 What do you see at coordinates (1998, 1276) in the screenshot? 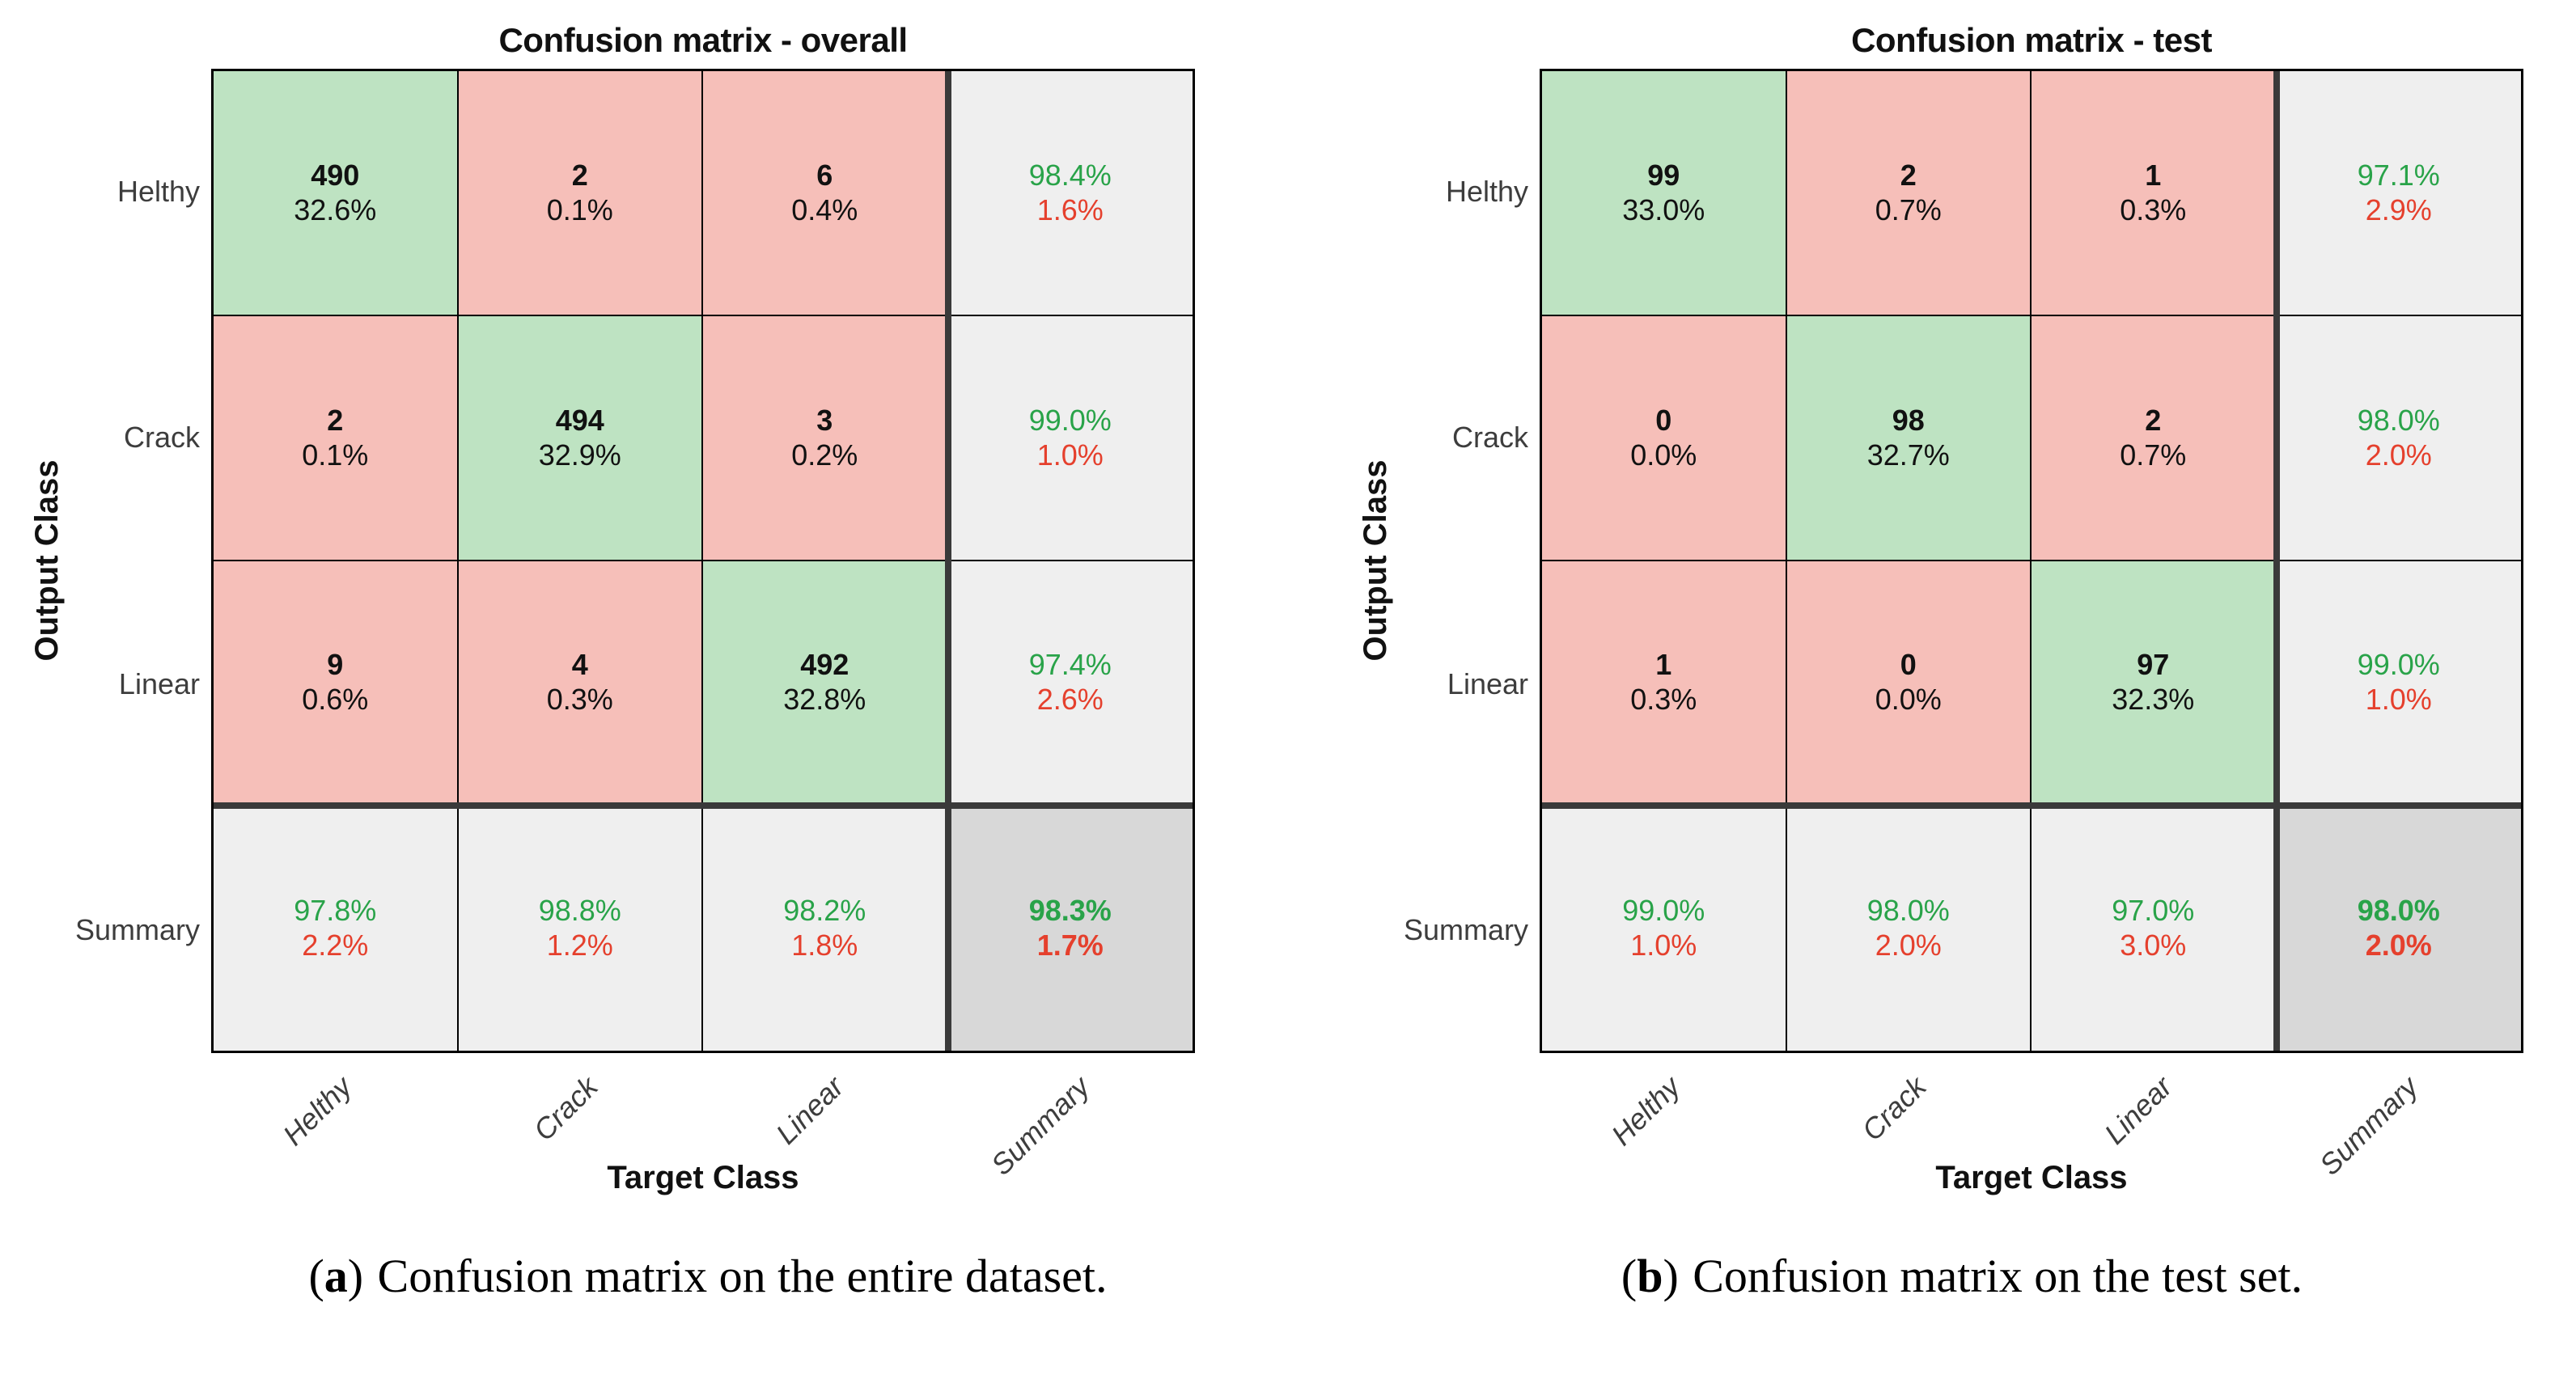
I see `caption-text: Confusion matrix on the test set.` at bounding box center [1998, 1276].